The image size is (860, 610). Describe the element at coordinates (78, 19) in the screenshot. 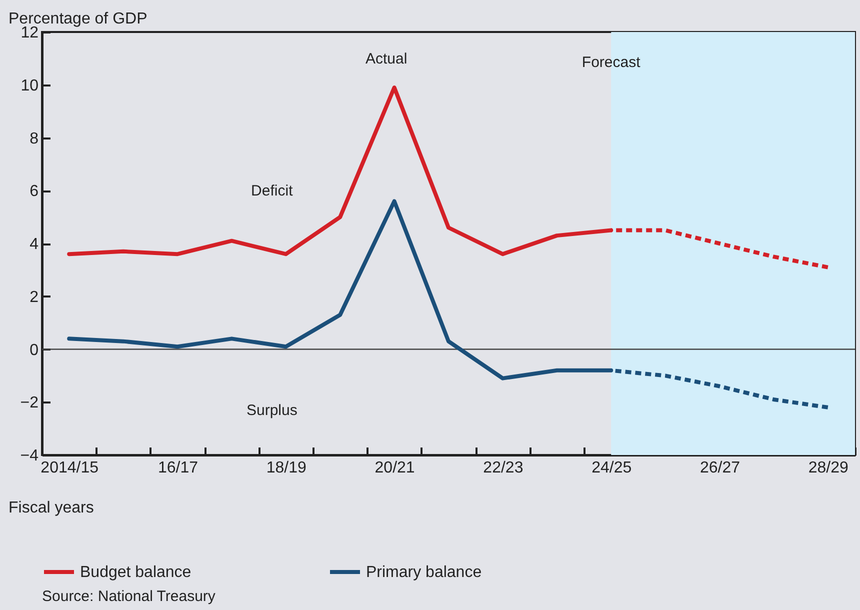

I see `y-axis-title: Percentage of GDP` at that location.